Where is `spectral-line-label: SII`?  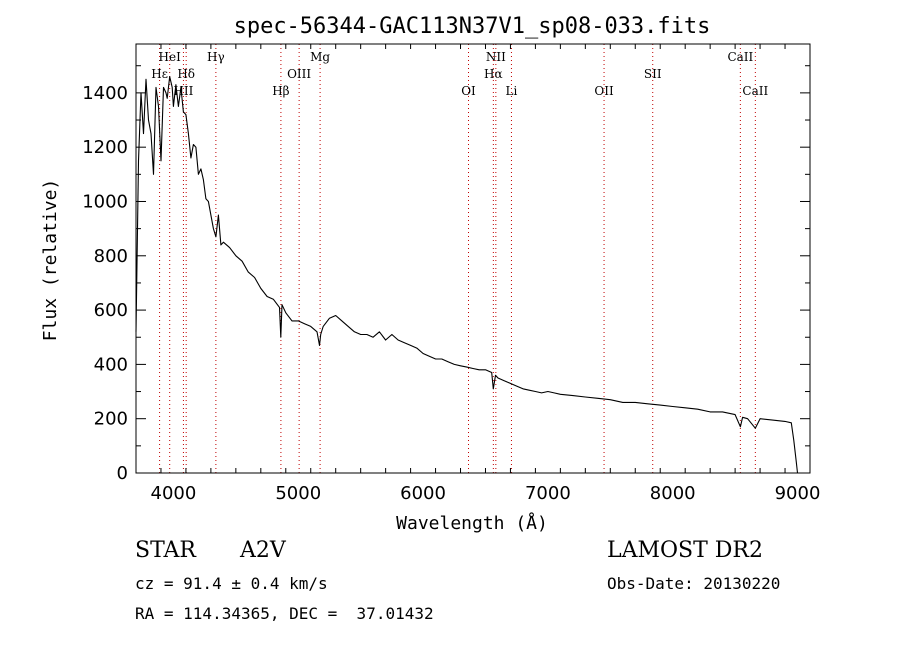
spectral-line-label: SII is located at coordinates (653, 74).